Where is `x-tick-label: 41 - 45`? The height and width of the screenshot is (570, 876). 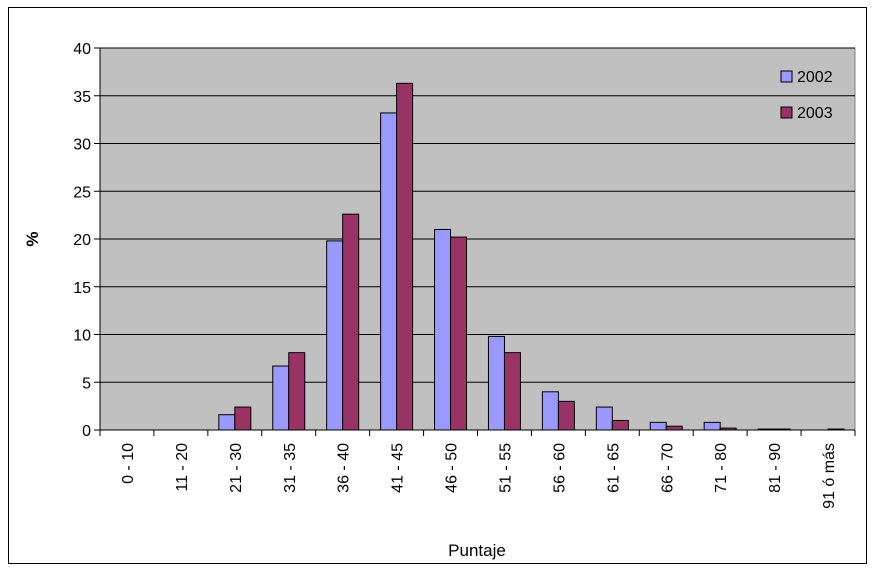 x-tick-label: 41 - 45 is located at coordinates (398, 468).